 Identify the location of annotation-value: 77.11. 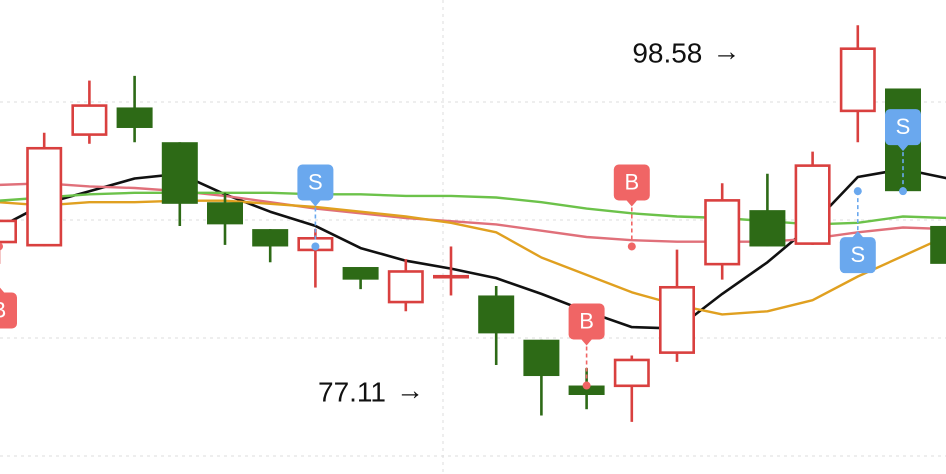
(352, 392).